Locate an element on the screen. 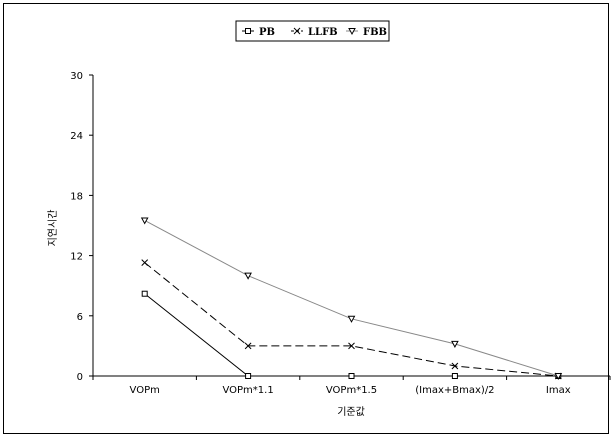 This screenshot has width=614, height=439. legend-box is located at coordinates (312, 31).